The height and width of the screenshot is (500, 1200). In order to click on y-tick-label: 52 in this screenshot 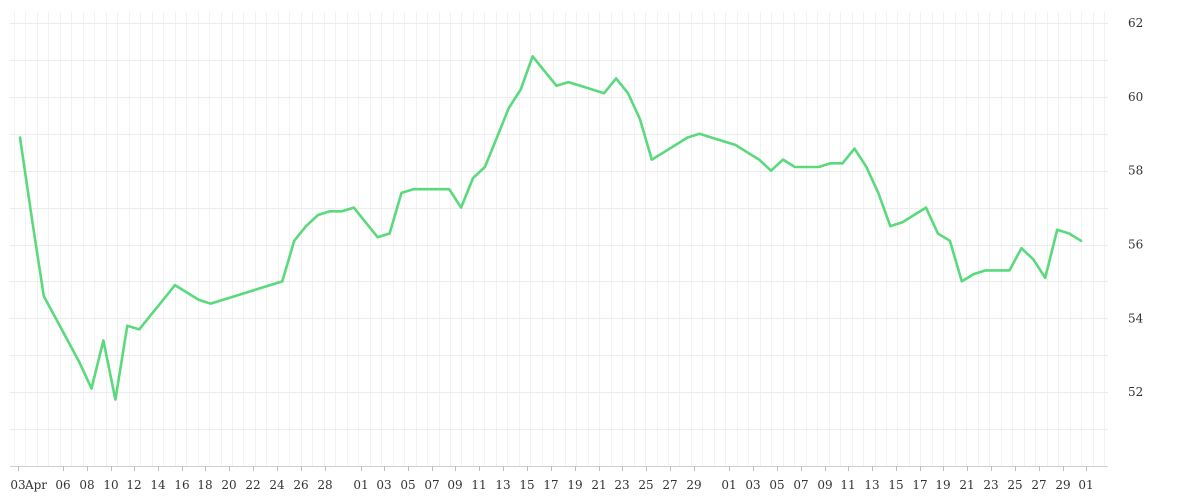, I will do `click(1135, 392)`.